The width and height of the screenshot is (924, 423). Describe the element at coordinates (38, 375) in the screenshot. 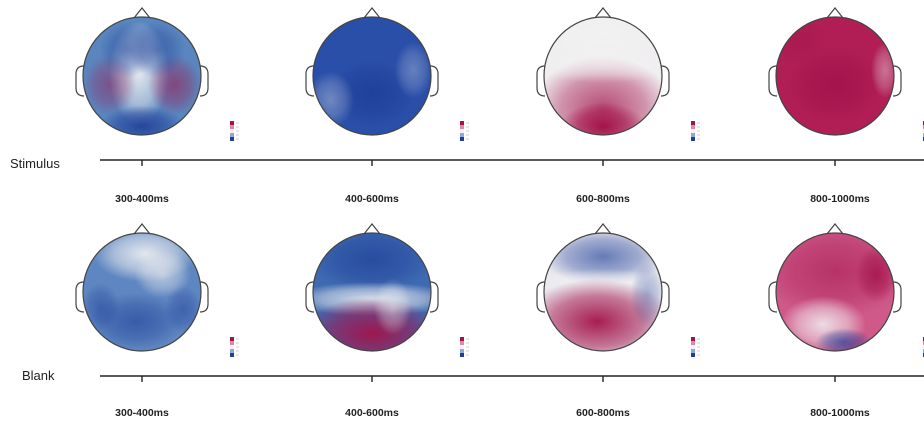

I see `row-label-blank: Blank` at that location.